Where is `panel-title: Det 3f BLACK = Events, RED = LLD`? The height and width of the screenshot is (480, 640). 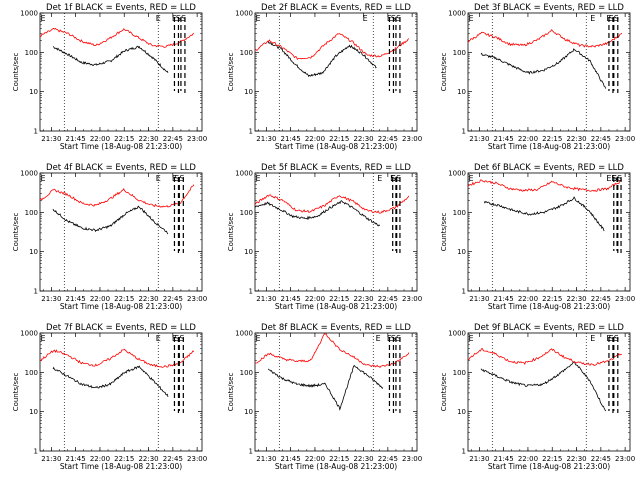
panel-title: Det 3f BLACK = Events, RED = LLD is located at coordinates (549, 8).